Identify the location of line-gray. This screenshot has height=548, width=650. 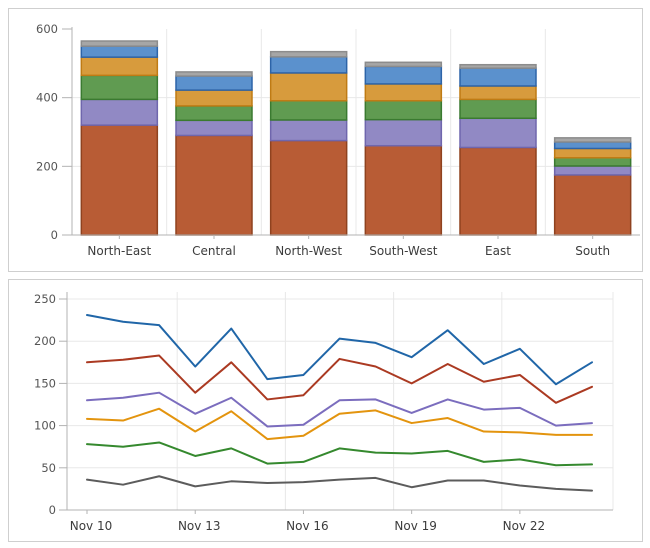
(339, 483).